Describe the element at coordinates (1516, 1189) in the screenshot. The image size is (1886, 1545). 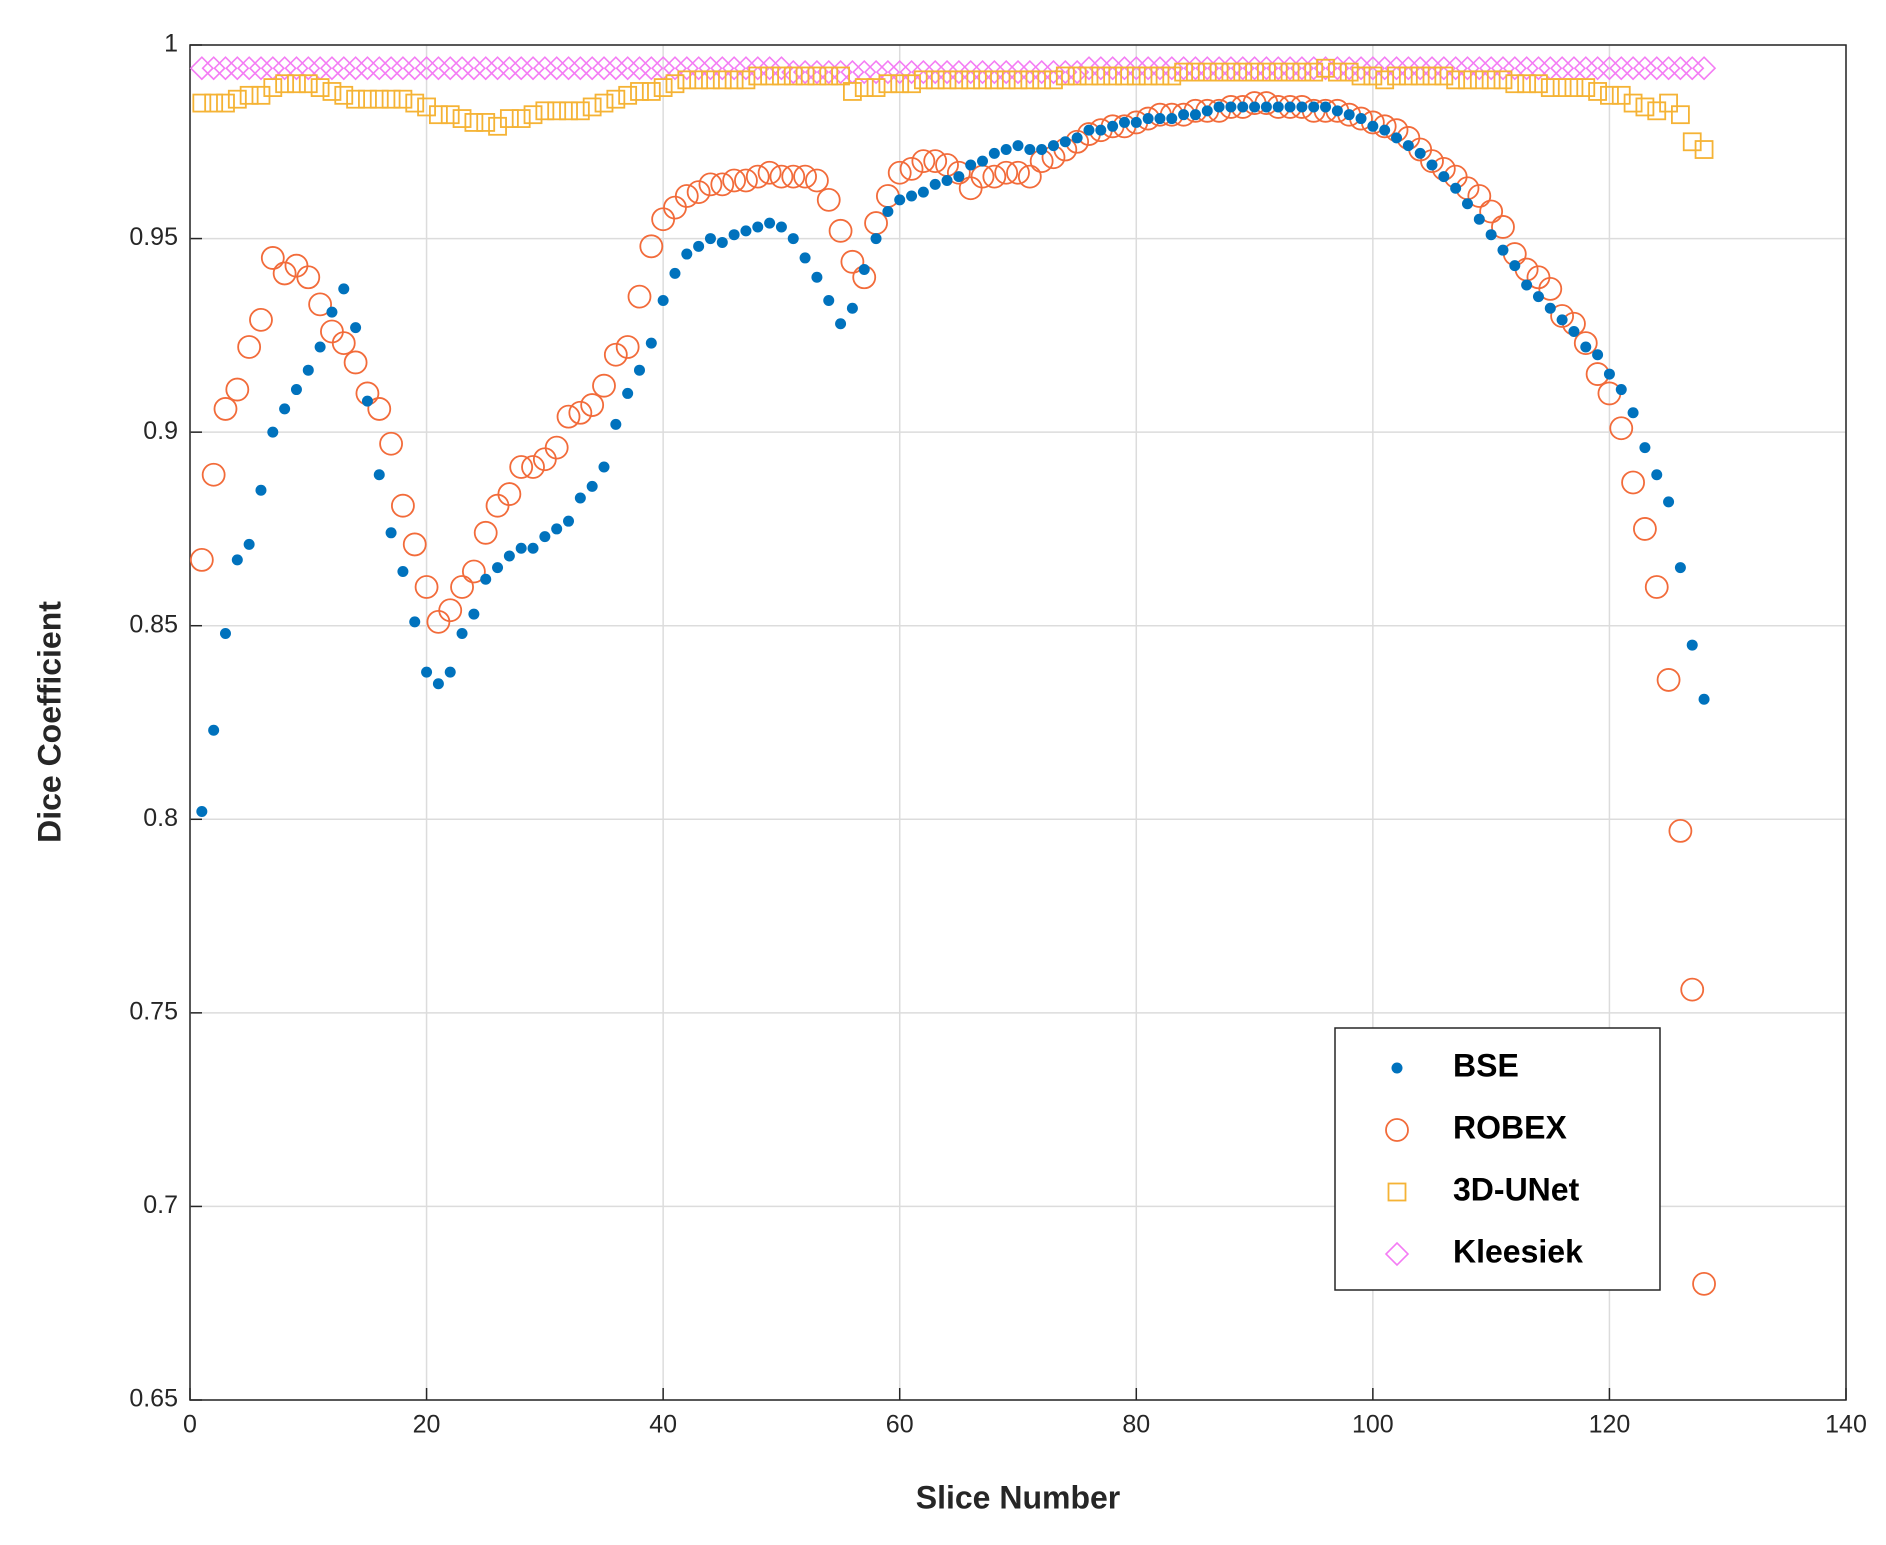
I see `legend-label: 3D-UNet` at that location.